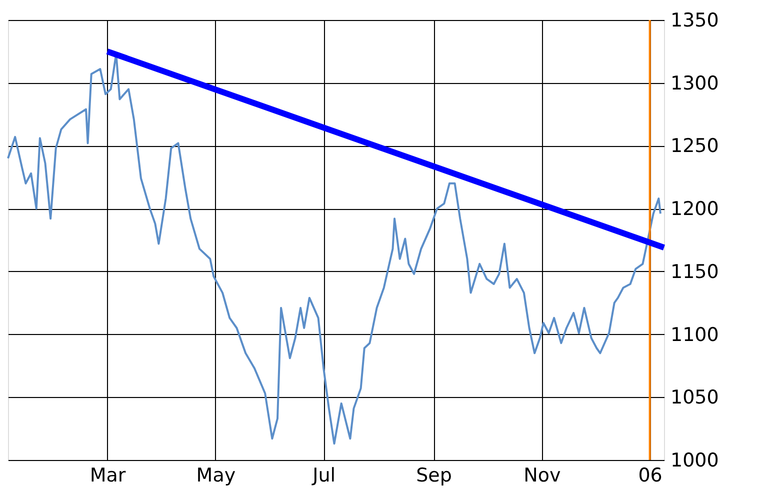  I want to click on x-tick-label: Sep, so click(434, 475).